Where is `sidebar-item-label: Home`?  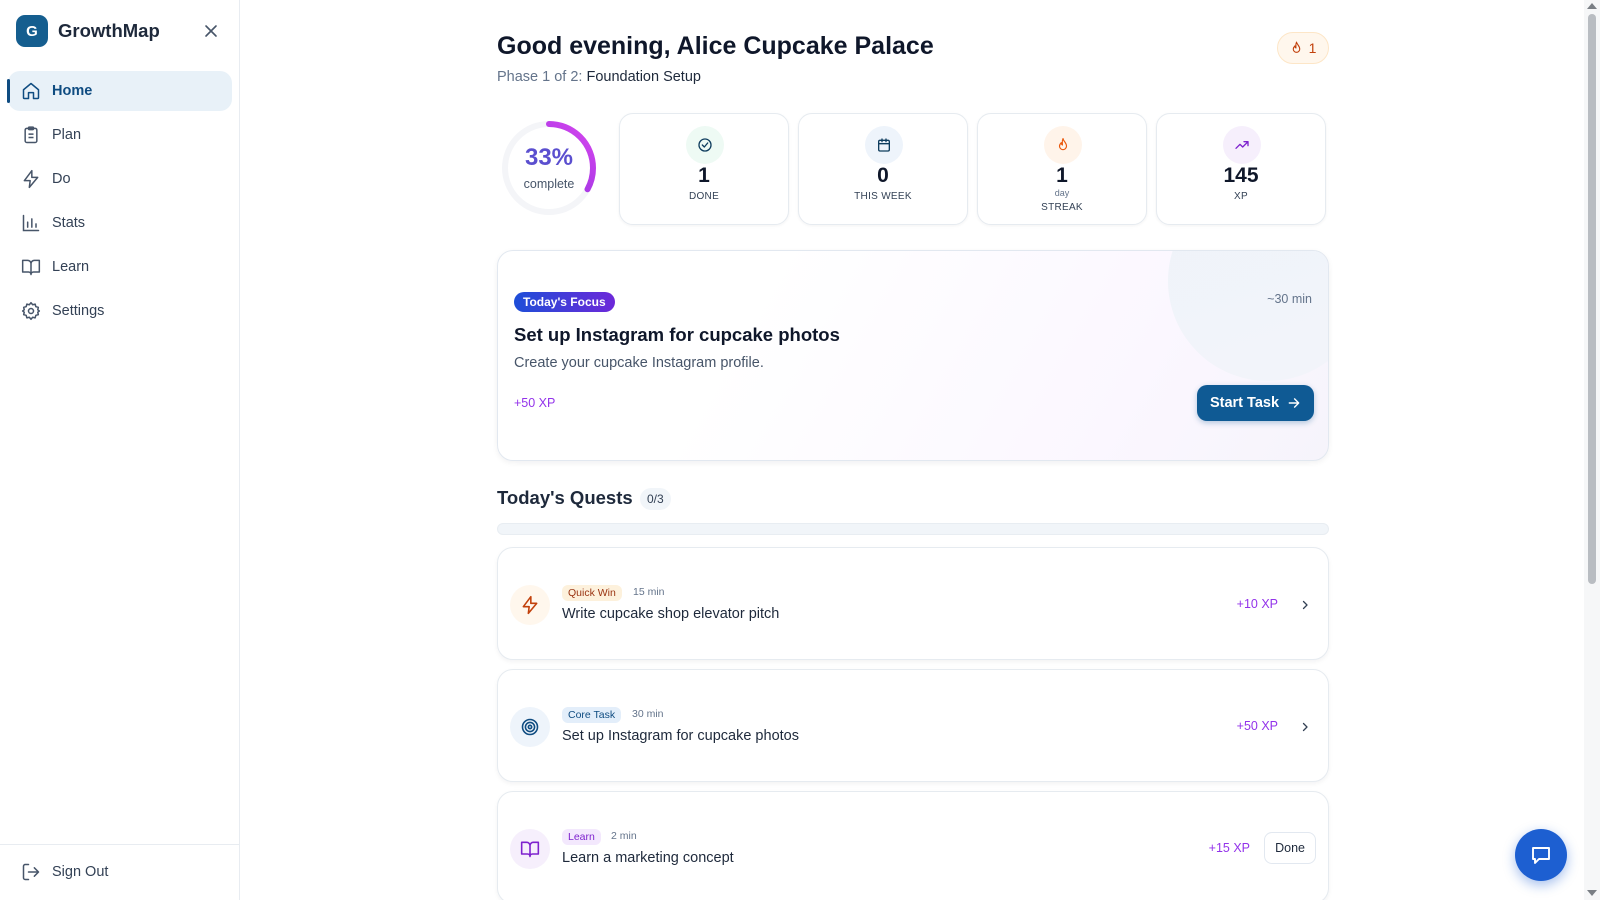
sidebar-item-label: Home is located at coordinates (72, 91).